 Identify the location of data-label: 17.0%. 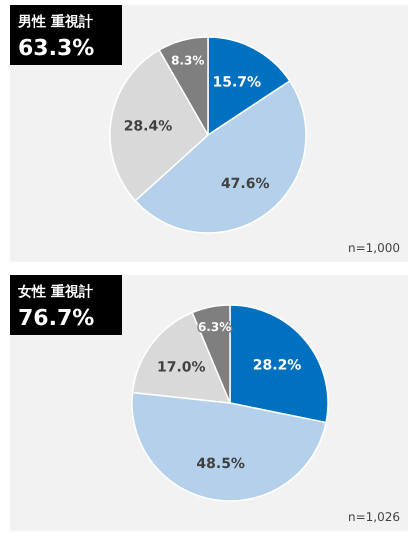
(181, 368).